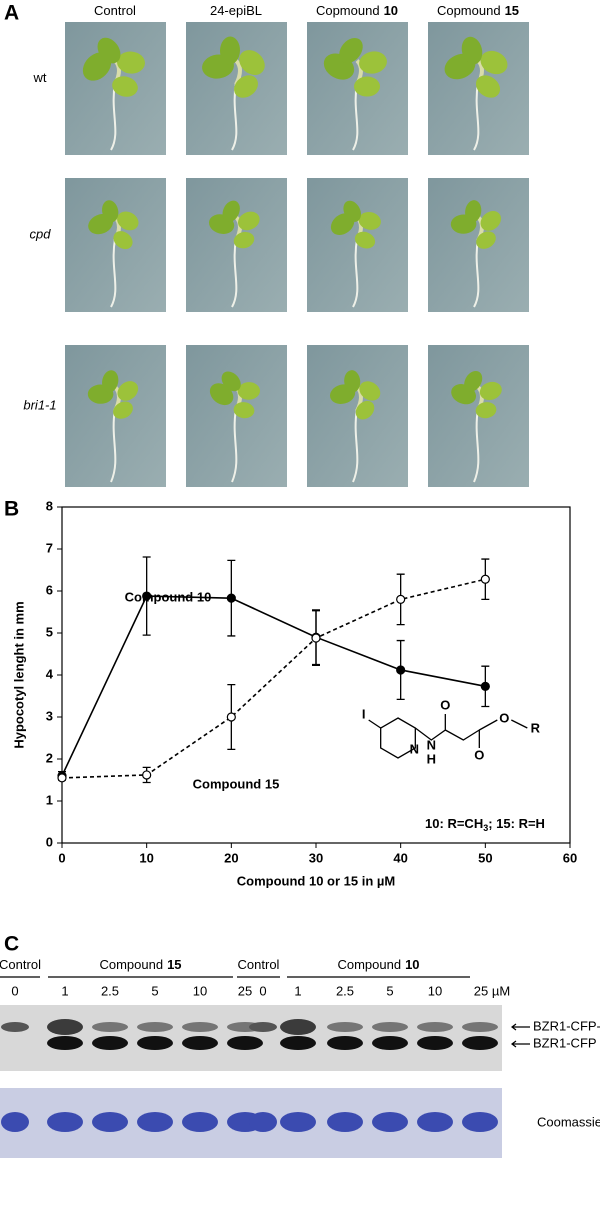 The image size is (600, 1209). I want to click on lane-label: 25 µM, so click(492, 990).